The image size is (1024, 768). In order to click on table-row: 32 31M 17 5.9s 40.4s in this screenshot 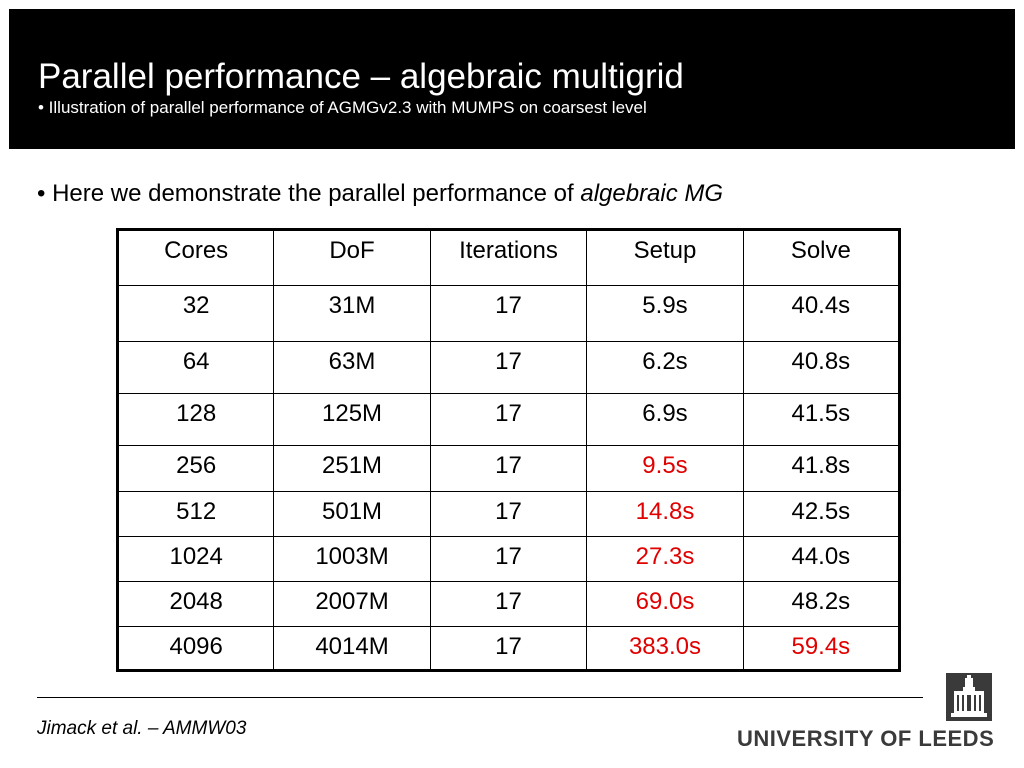, I will do `click(508, 313)`.